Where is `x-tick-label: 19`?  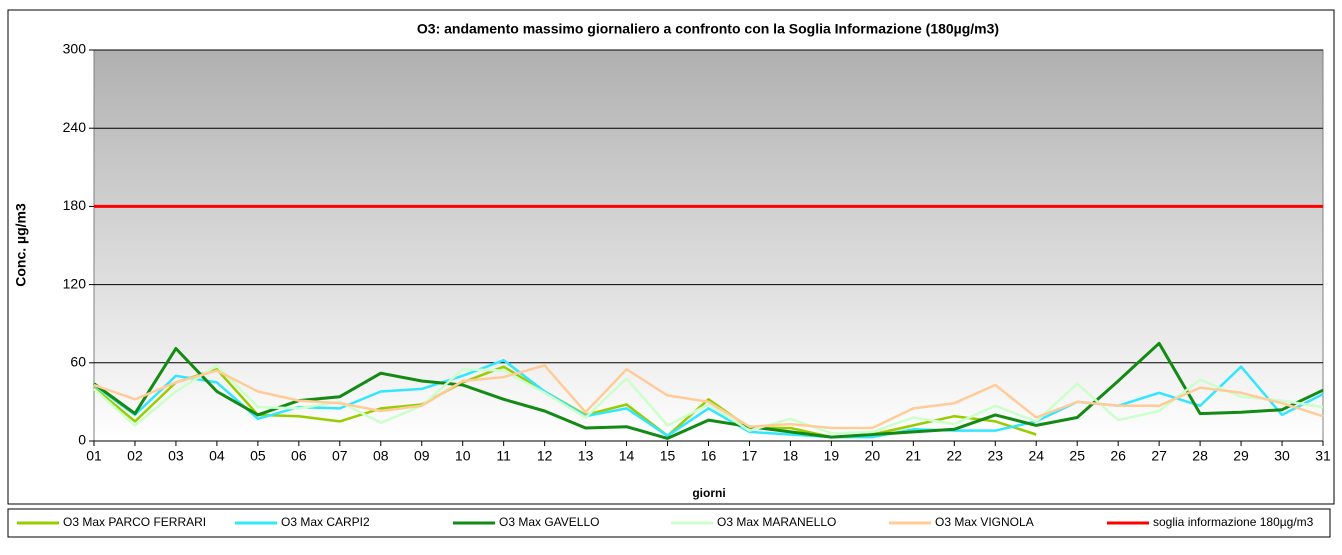
x-tick-label: 19 is located at coordinates (832, 456).